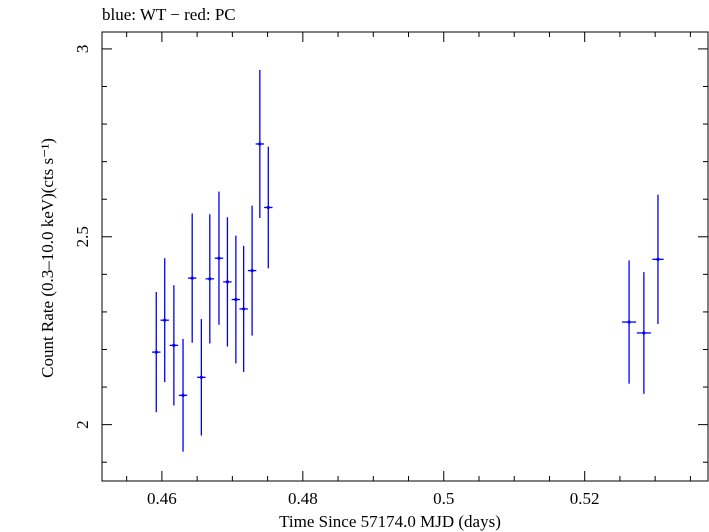 The width and height of the screenshot is (709, 532). What do you see at coordinates (47, 258) in the screenshot?
I see `y-axis-label: Count Rate (0.3–10.0 keV)(cts s⁻¹)` at bounding box center [47, 258].